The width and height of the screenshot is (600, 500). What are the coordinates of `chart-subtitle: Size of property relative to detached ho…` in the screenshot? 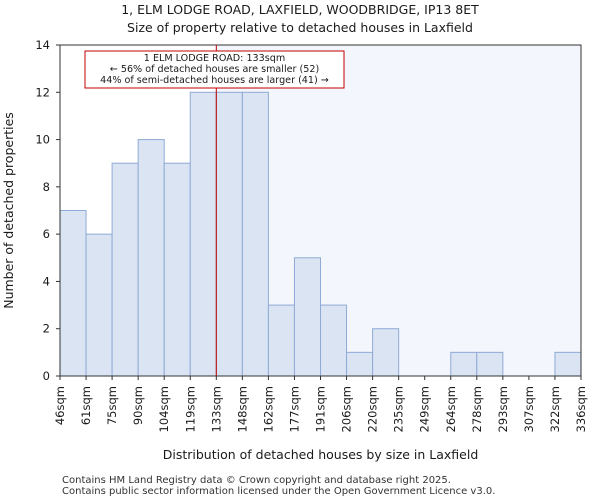 It's located at (300, 27).